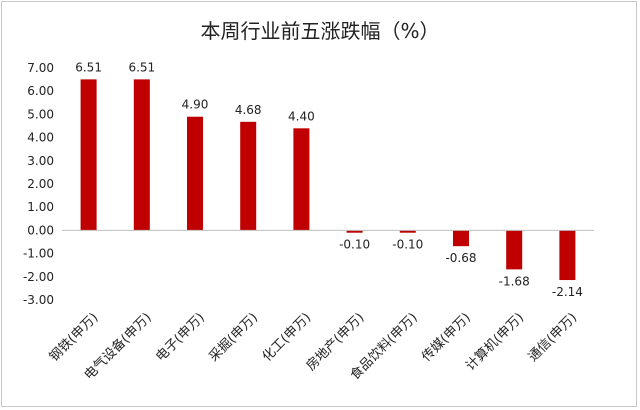 This screenshot has height=410, width=640. What do you see at coordinates (40, 91) in the screenshot?
I see `y-tick-label: 6.00` at bounding box center [40, 91].